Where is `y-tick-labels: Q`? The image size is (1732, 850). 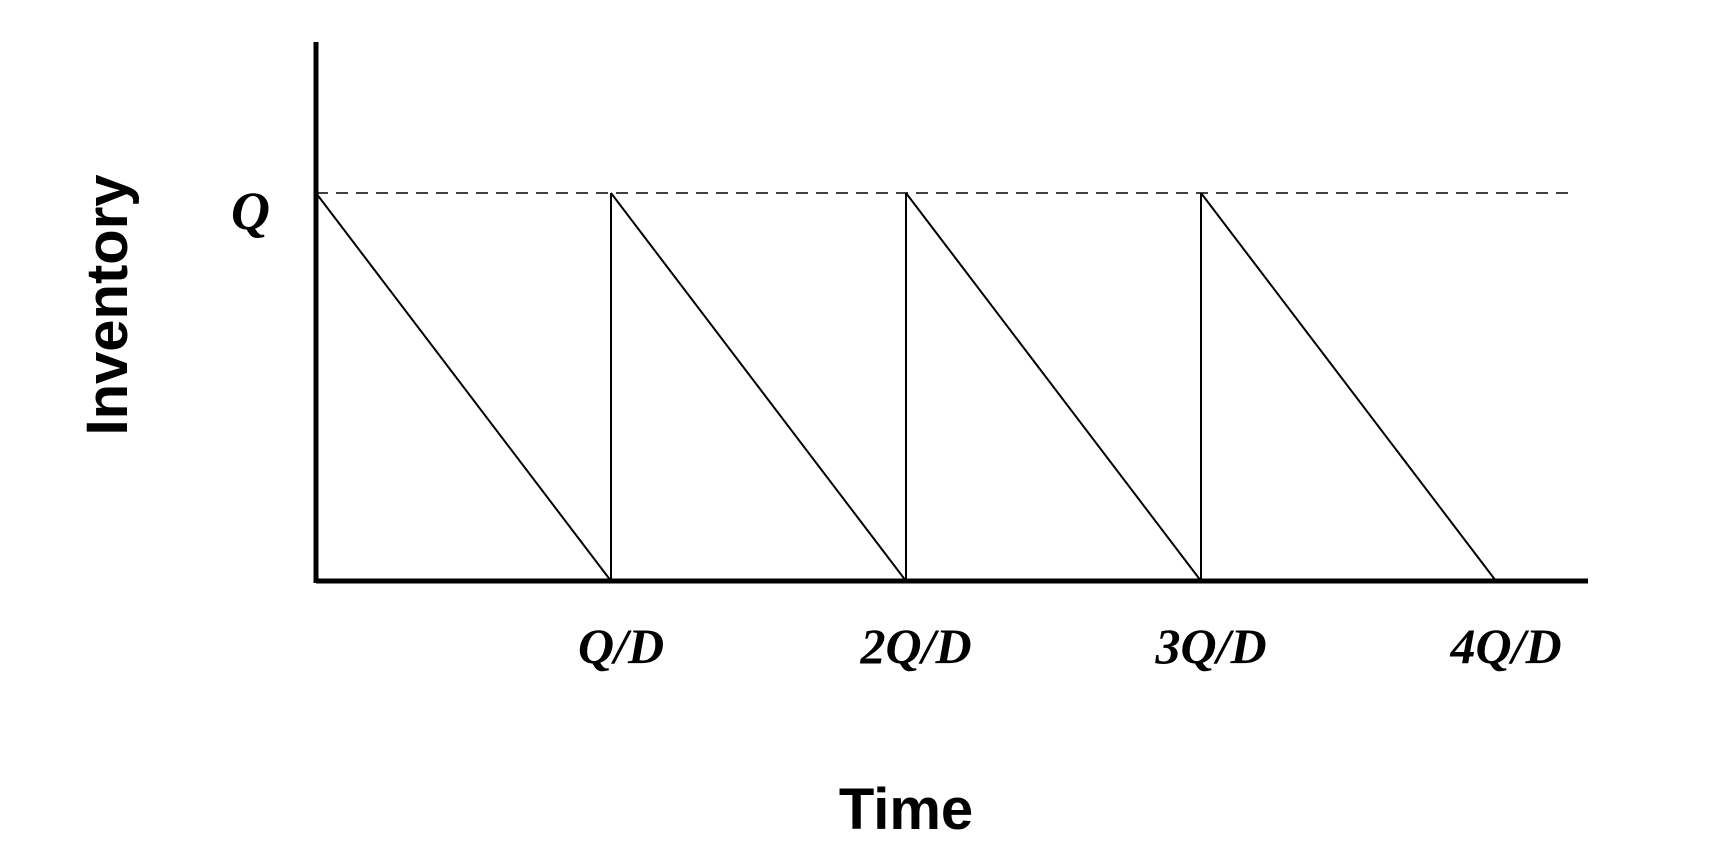 y-tick-labels: Q is located at coordinates (250, 211).